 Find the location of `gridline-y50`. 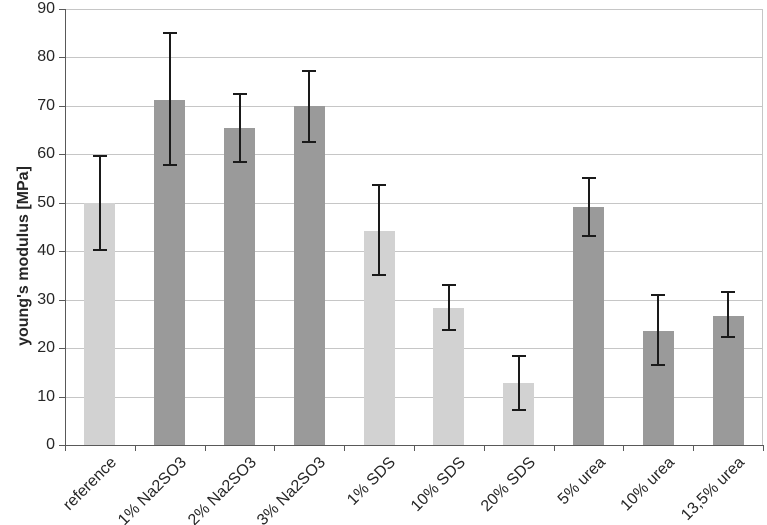

gridline-y50 is located at coordinates (414, 203).